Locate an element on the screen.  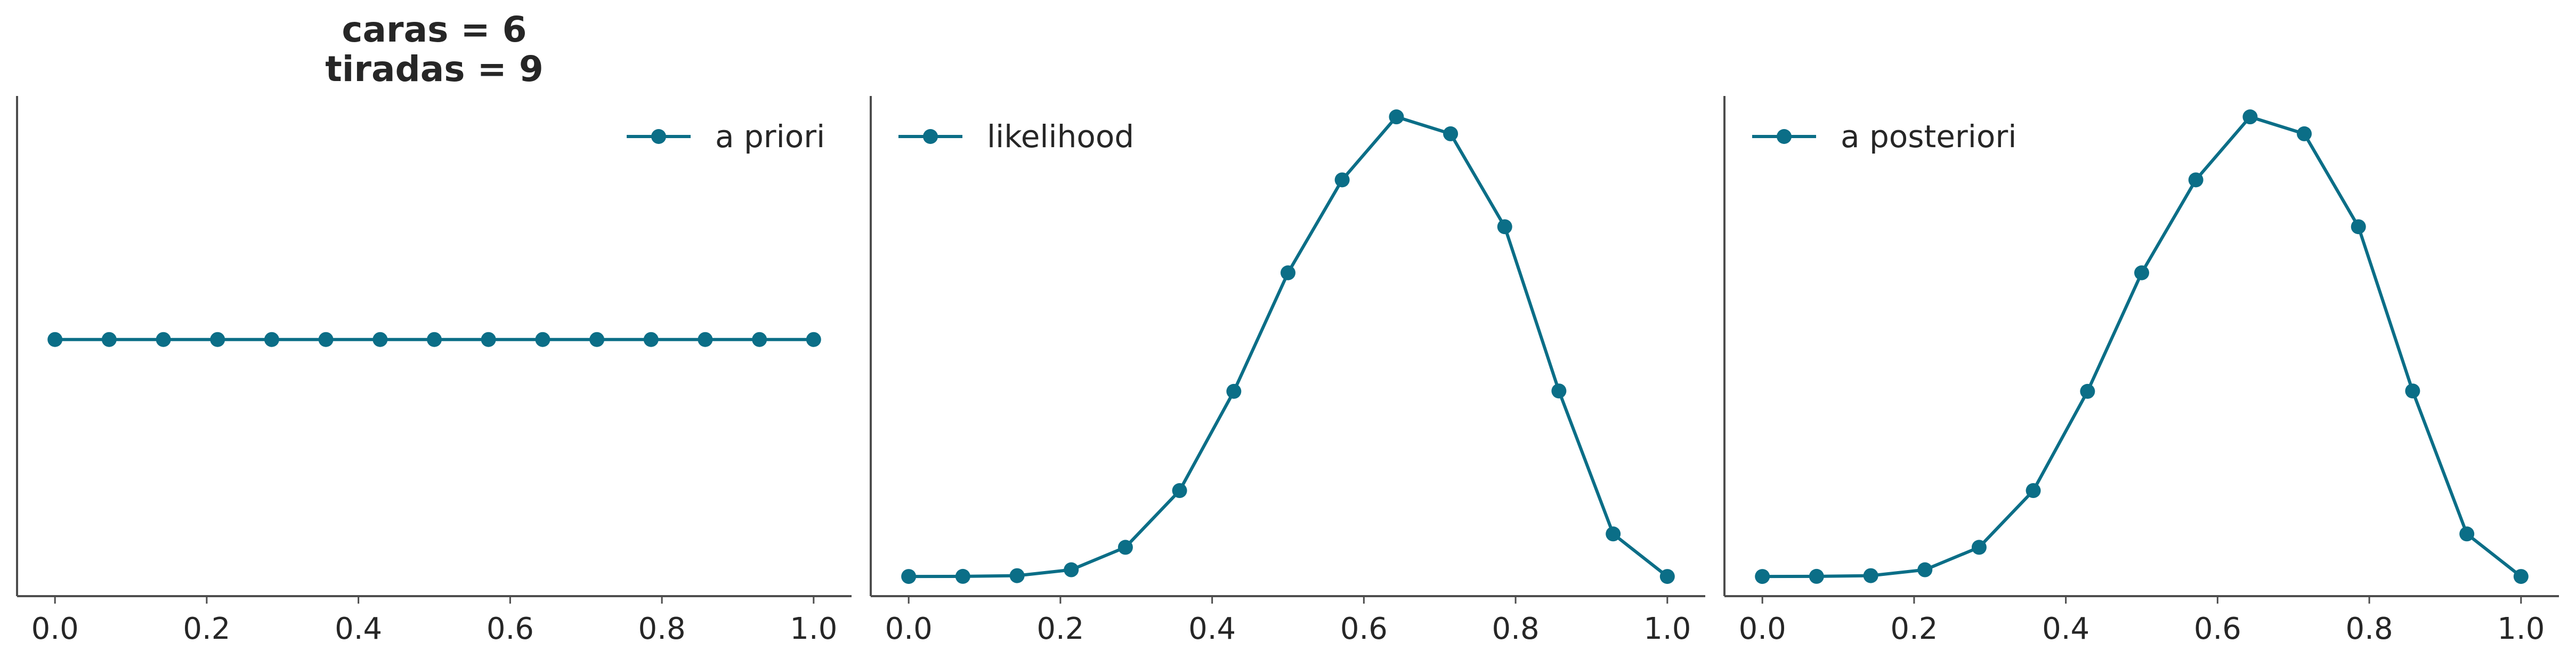
figure-title-line2: tiradas = 9 is located at coordinates (434, 69).